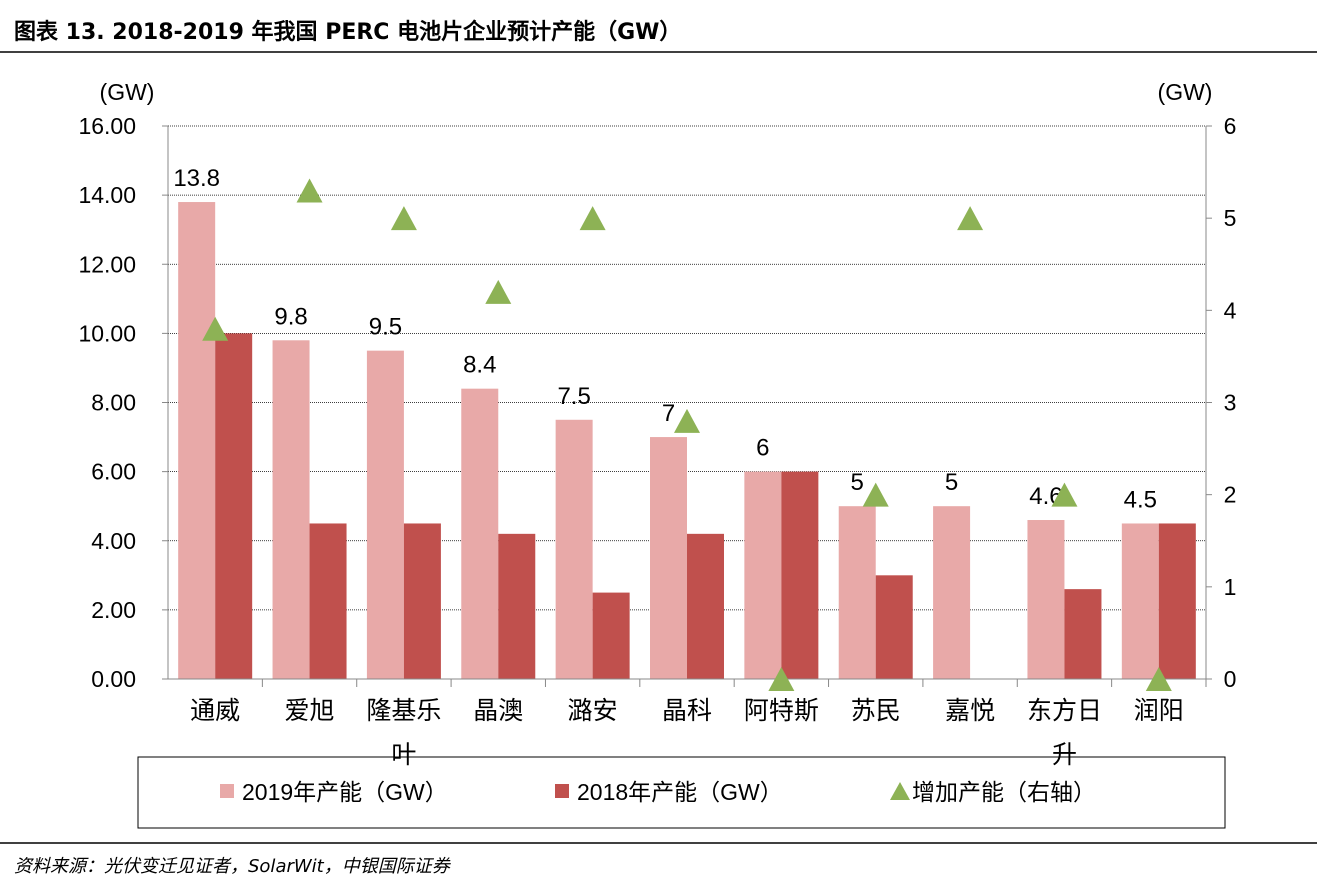 The height and width of the screenshot is (890, 1317). What do you see at coordinates (127, 92) in the screenshot?
I see `left-axis-unit: (GW)` at bounding box center [127, 92].